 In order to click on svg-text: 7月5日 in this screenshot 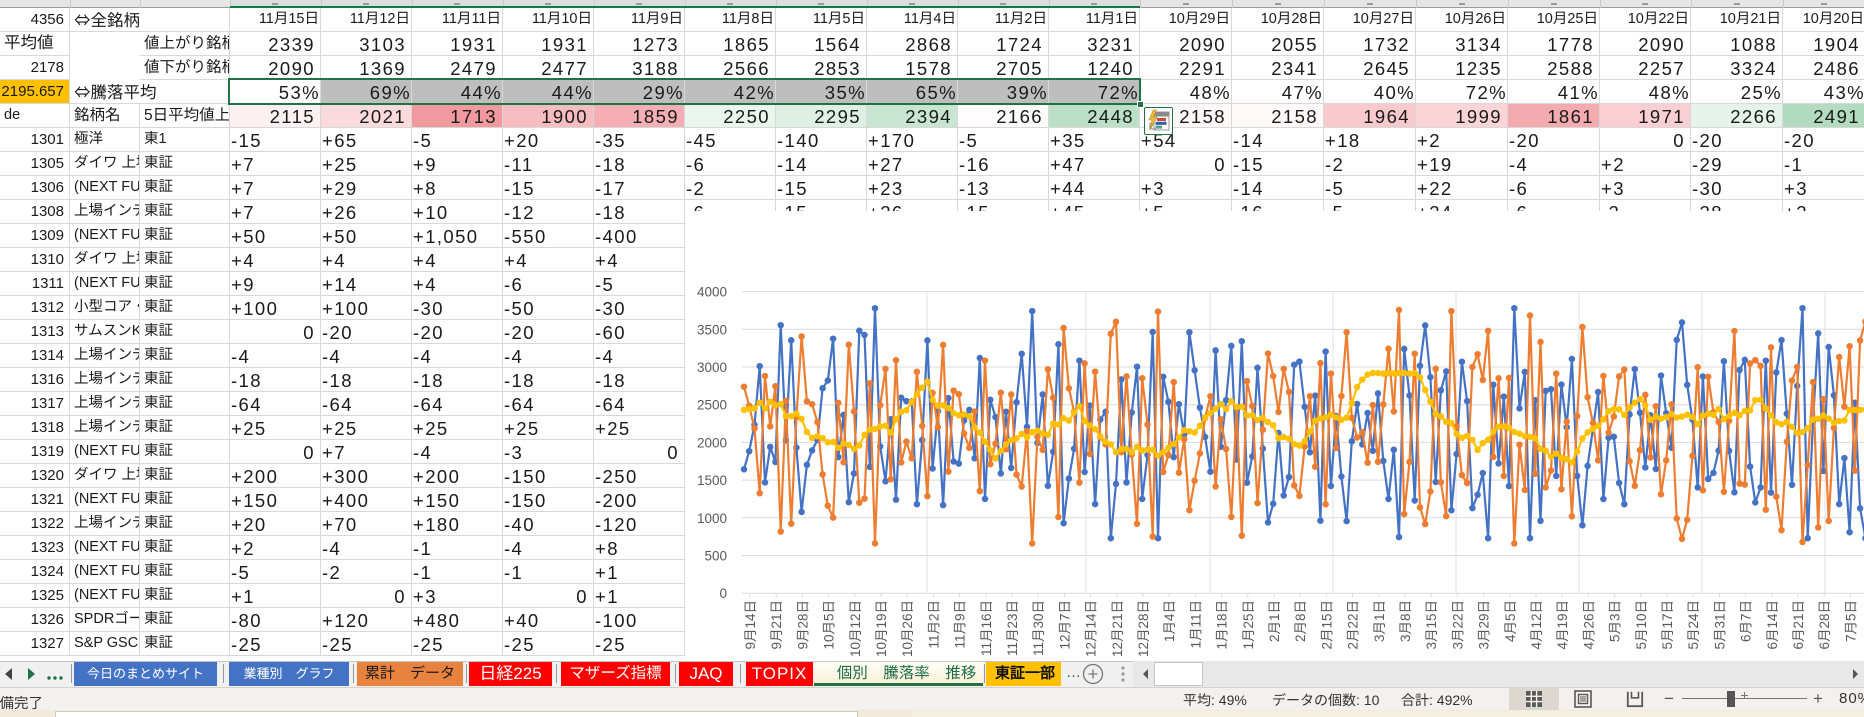, I will do `click(1850, 621)`.